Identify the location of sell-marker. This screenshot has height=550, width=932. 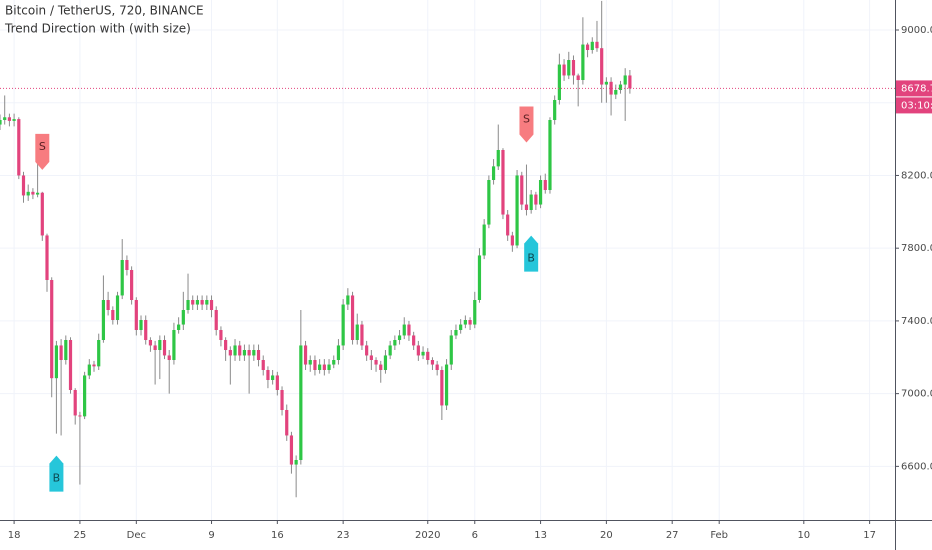
(526, 124).